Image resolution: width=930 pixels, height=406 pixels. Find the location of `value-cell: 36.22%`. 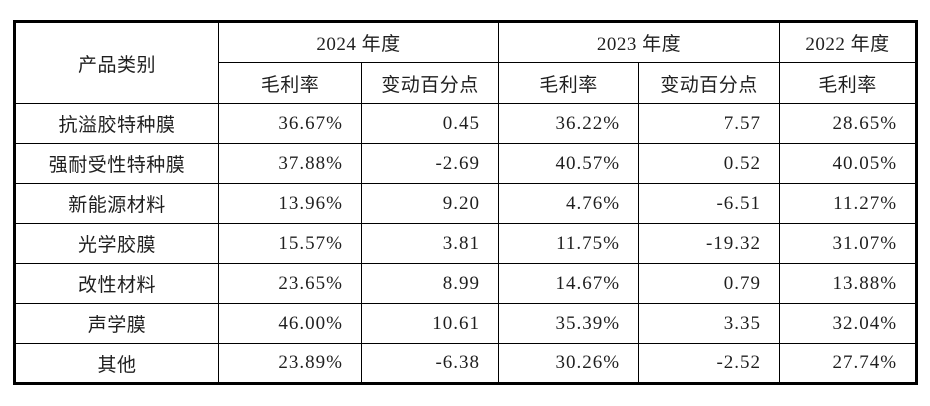

value-cell: 36.22% is located at coordinates (569, 123).